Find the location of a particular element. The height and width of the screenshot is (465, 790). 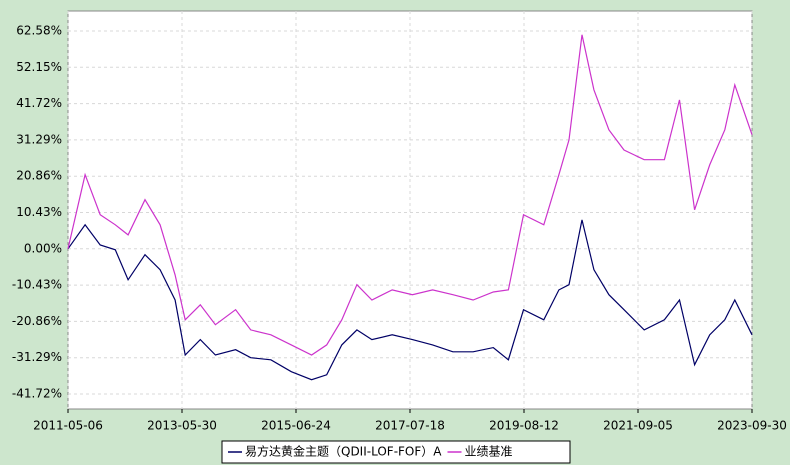

legend is located at coordinates (396, 452).